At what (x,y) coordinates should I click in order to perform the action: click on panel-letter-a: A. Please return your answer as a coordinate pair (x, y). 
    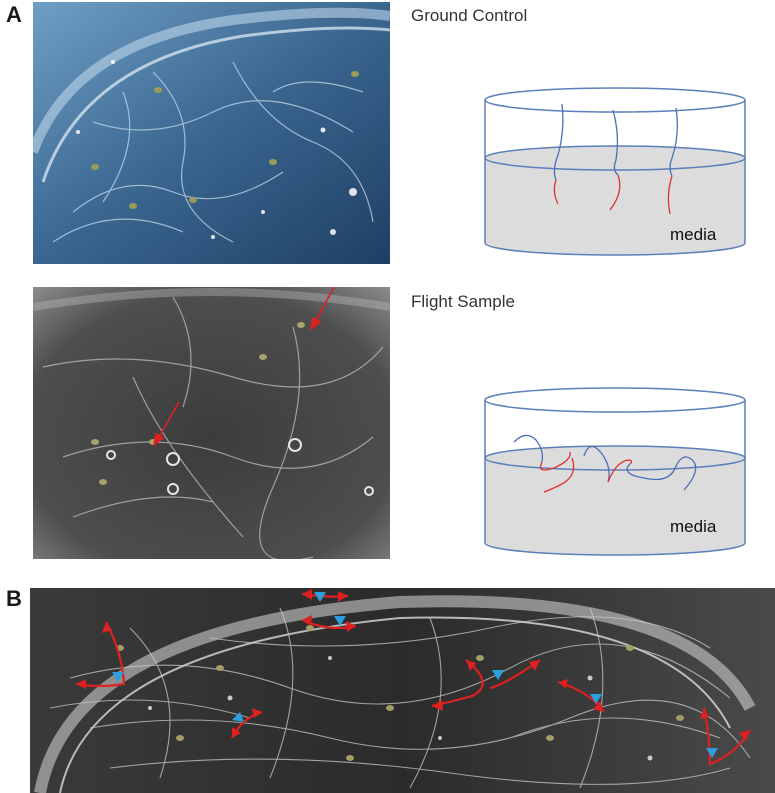
    Looking at the image, I should click on (14, 14).